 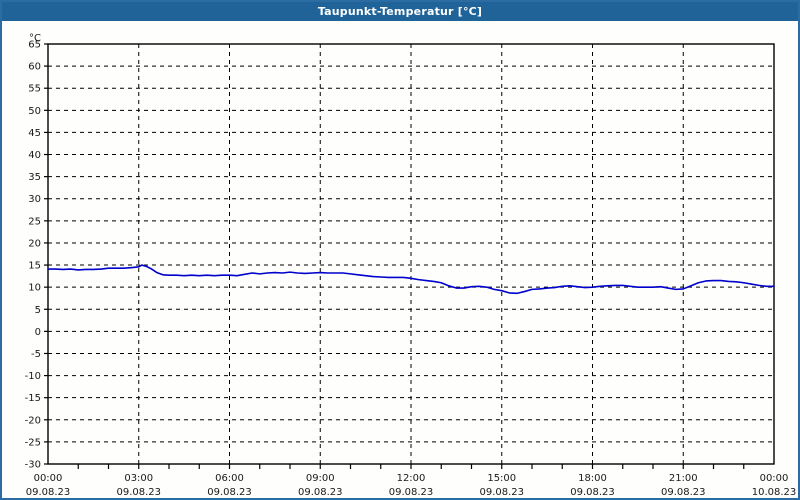 I want to click on y-axis-unit-label-text: °C, so click(x=35, y=38).